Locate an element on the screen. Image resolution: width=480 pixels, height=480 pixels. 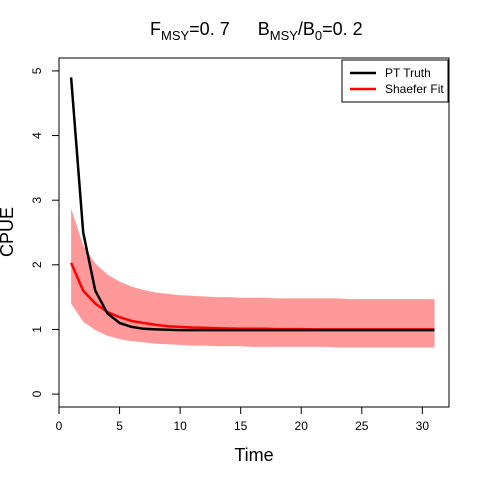
y-tick-label: 3 is located at coordinates (37, 200).